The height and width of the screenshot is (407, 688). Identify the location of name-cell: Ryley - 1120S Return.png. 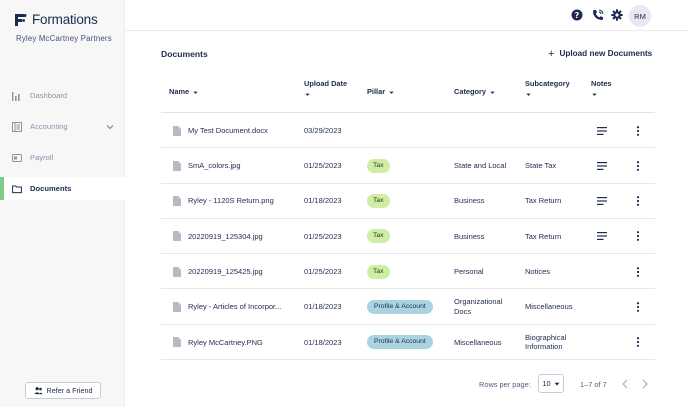
(223, 201).